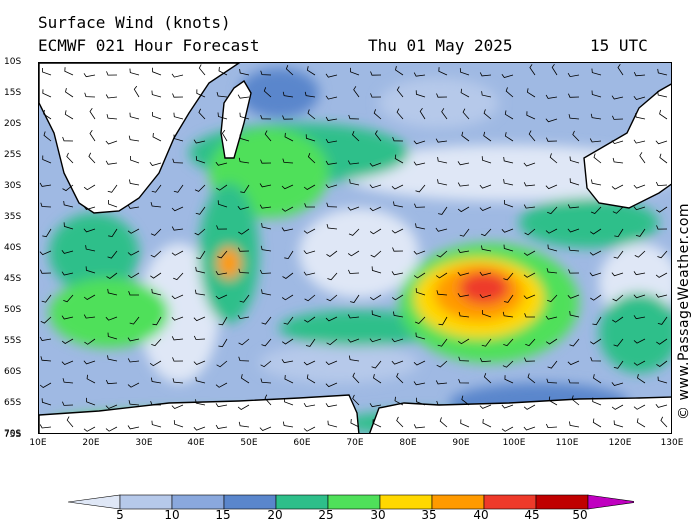 This screenshot has width=700, height=525. I want to click on lon-label: 90E, so click(461, 443).